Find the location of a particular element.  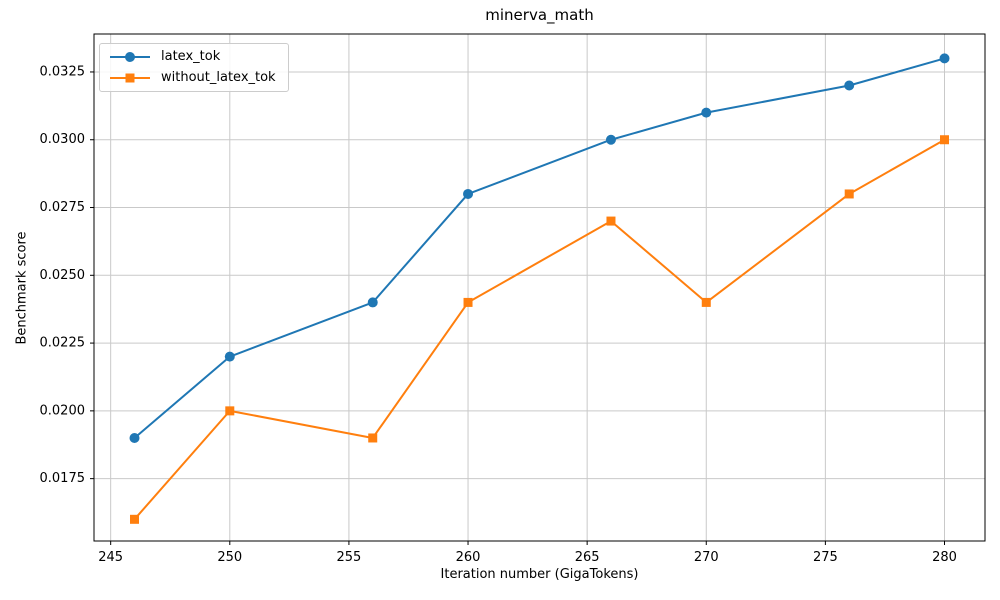

y-tick-label: 0.0275 is located at coordinates (63, 207).